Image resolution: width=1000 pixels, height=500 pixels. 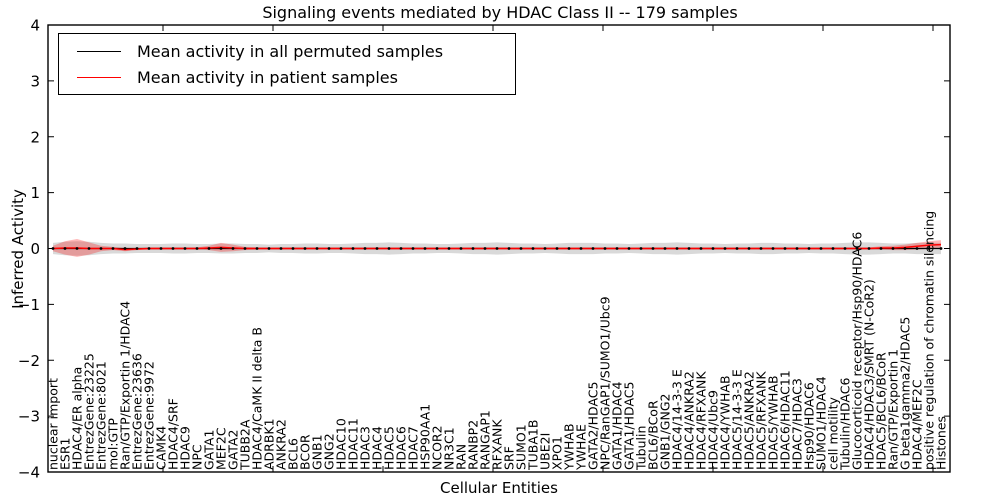 I want to click on y-tick-label: −1, so click(x=29, y=305).